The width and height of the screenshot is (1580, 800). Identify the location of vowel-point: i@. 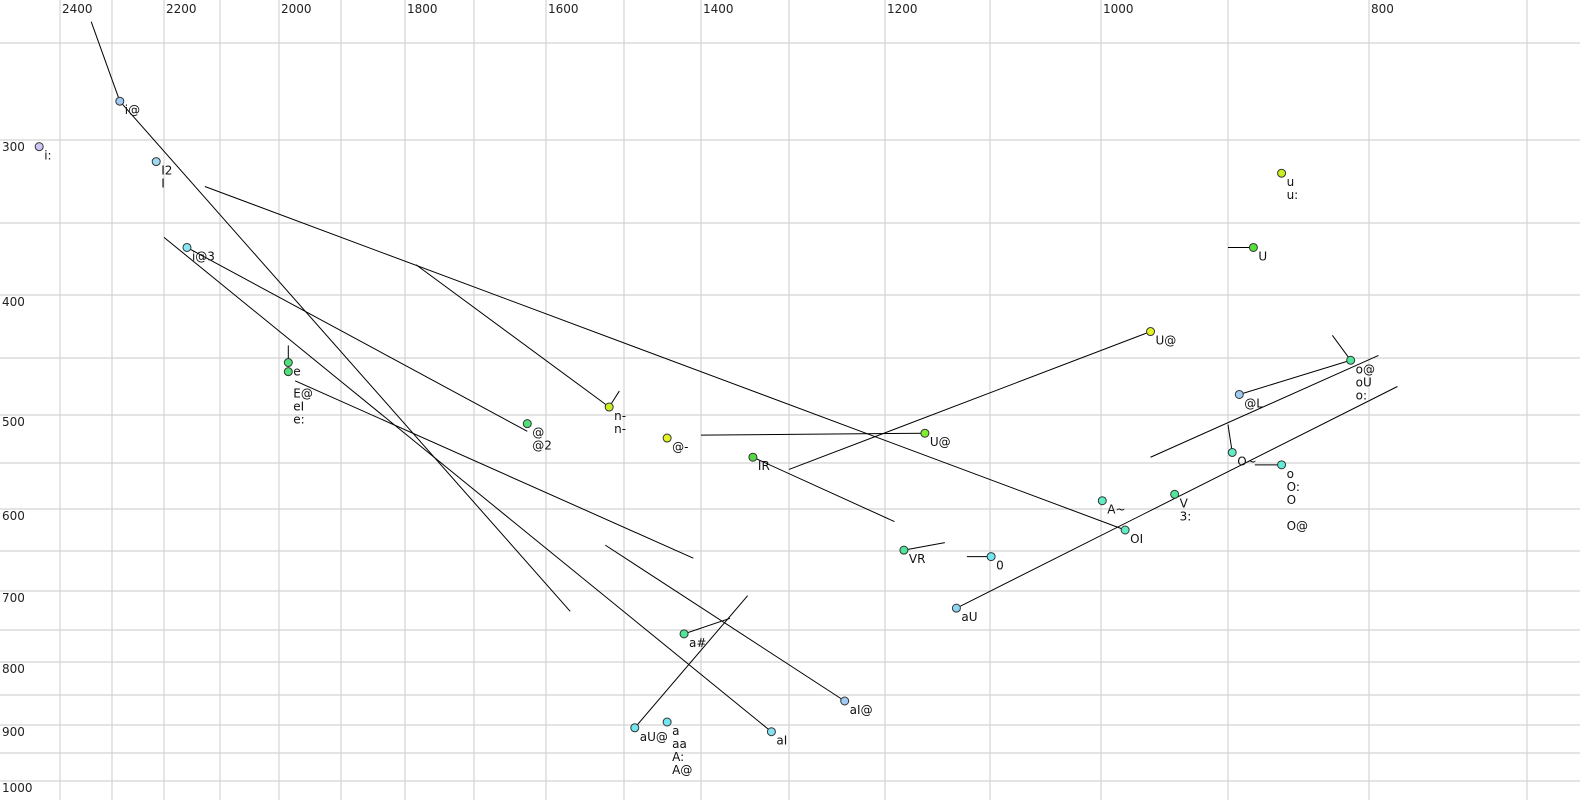
(127, 106).